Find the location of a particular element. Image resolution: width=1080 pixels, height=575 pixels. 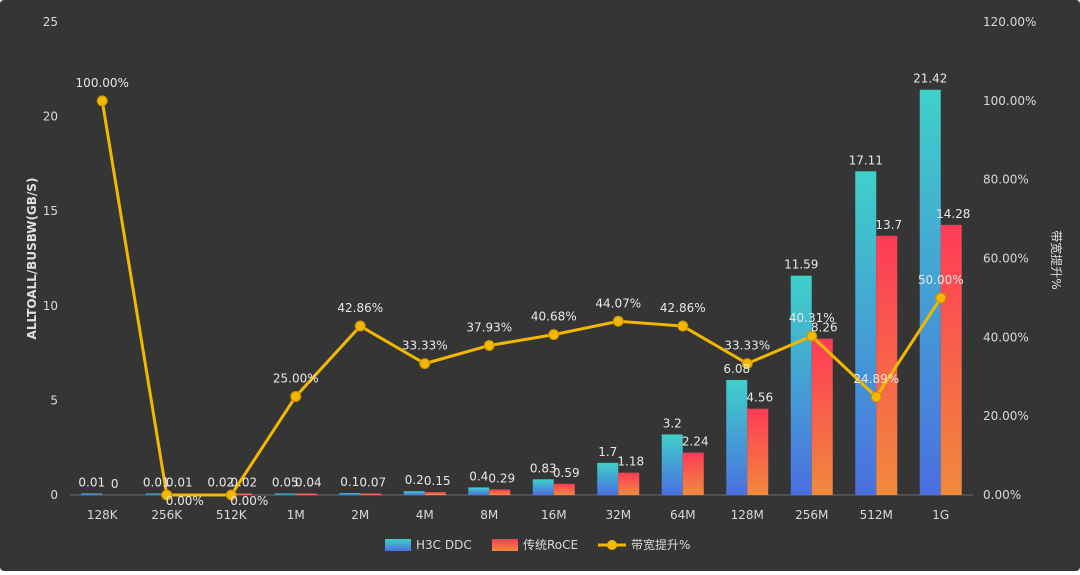

x-tick-label: 256M is located at coordinates (811, 515).